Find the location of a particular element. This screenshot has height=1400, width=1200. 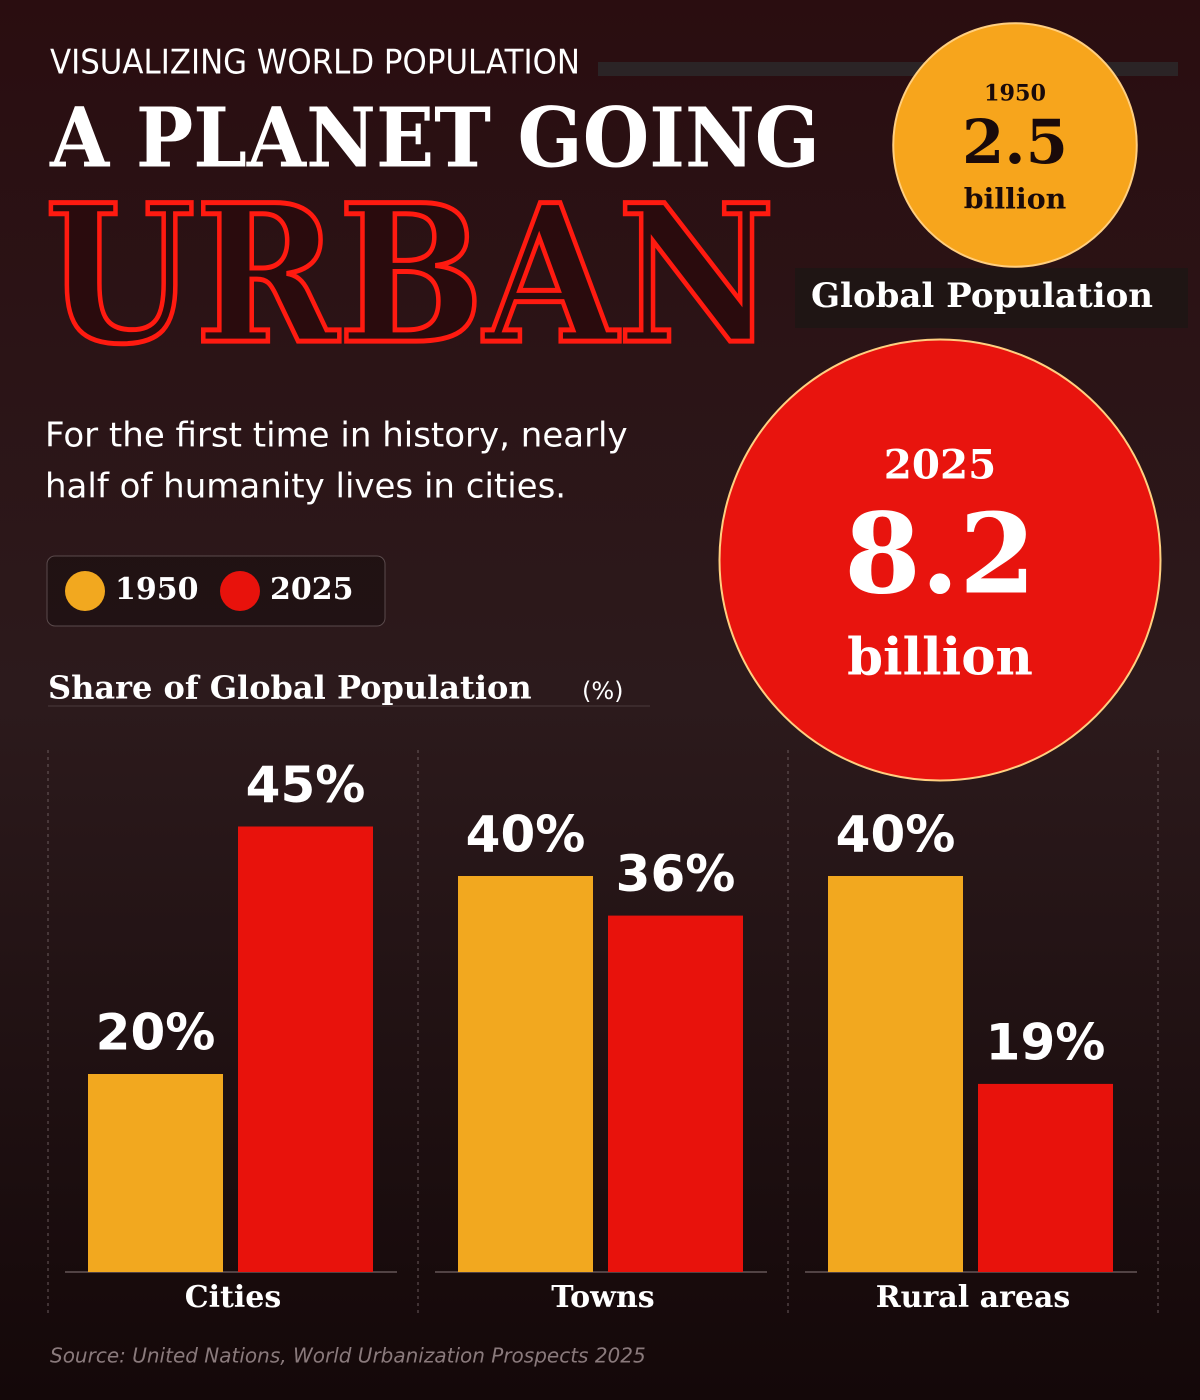

x-tick-label: Towns is located at coordinates (602, 1297).